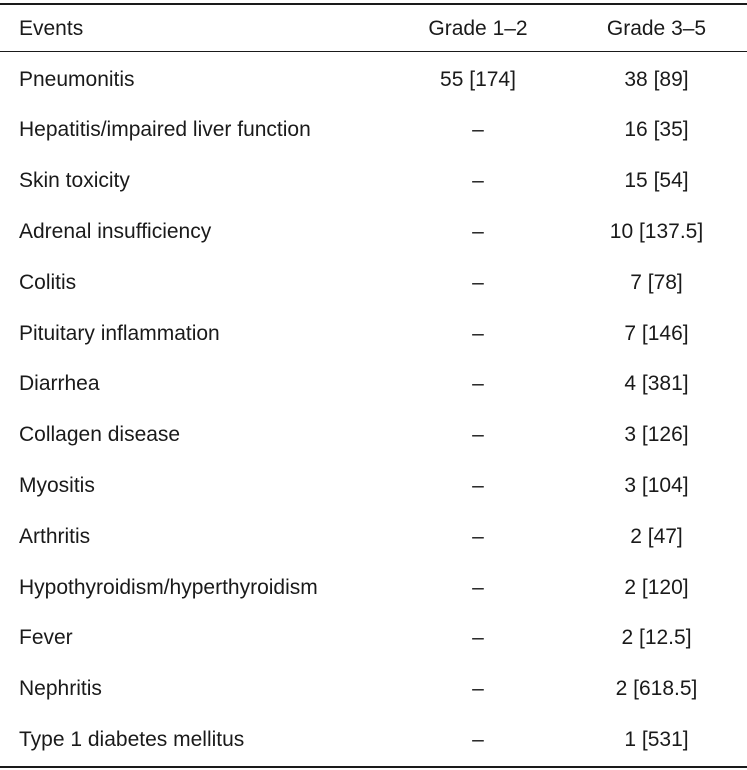 This screenshot has height=770, width=747. I want to click on cell-grade-3-5: 15 [54], so click(656, 181).